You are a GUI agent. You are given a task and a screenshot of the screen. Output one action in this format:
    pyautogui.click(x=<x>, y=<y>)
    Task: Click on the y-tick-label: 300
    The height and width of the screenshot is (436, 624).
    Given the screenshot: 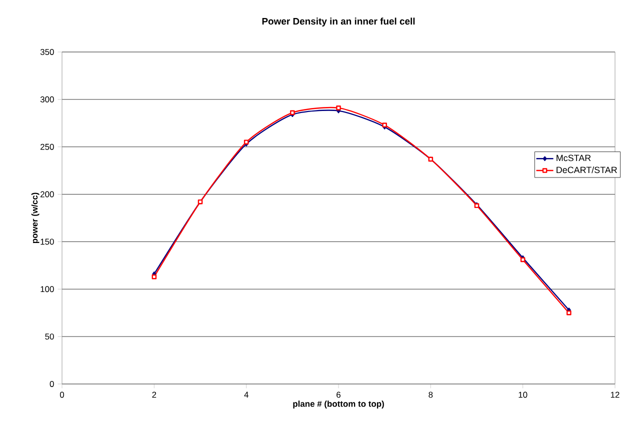 What is the action you would take?
    pyautogui.click(x=47, y=99)
    